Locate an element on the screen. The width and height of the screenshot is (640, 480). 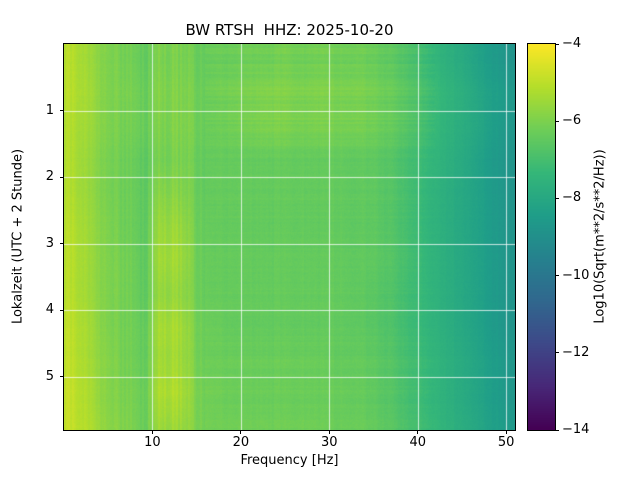
x-tick-label: 30 is located at coordinates (329, 442).